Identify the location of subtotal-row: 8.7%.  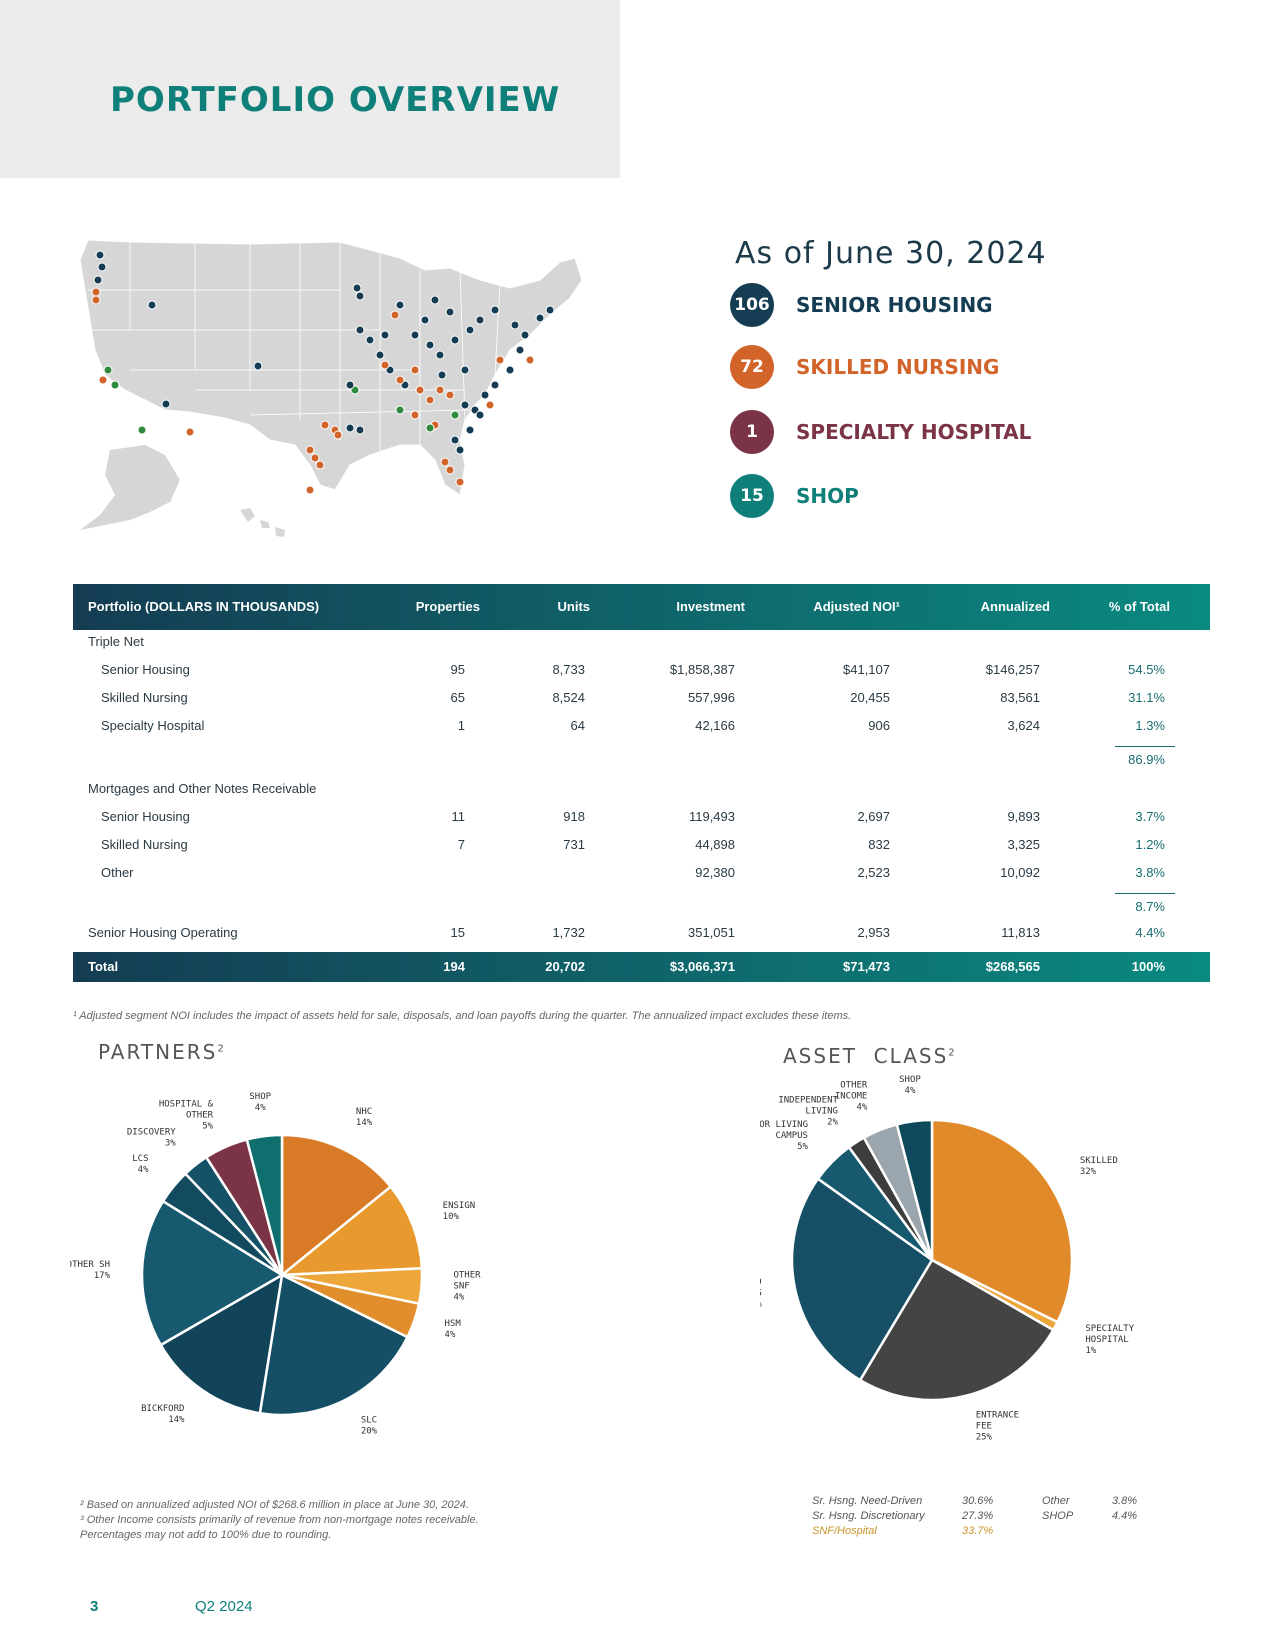
(1150, 906).